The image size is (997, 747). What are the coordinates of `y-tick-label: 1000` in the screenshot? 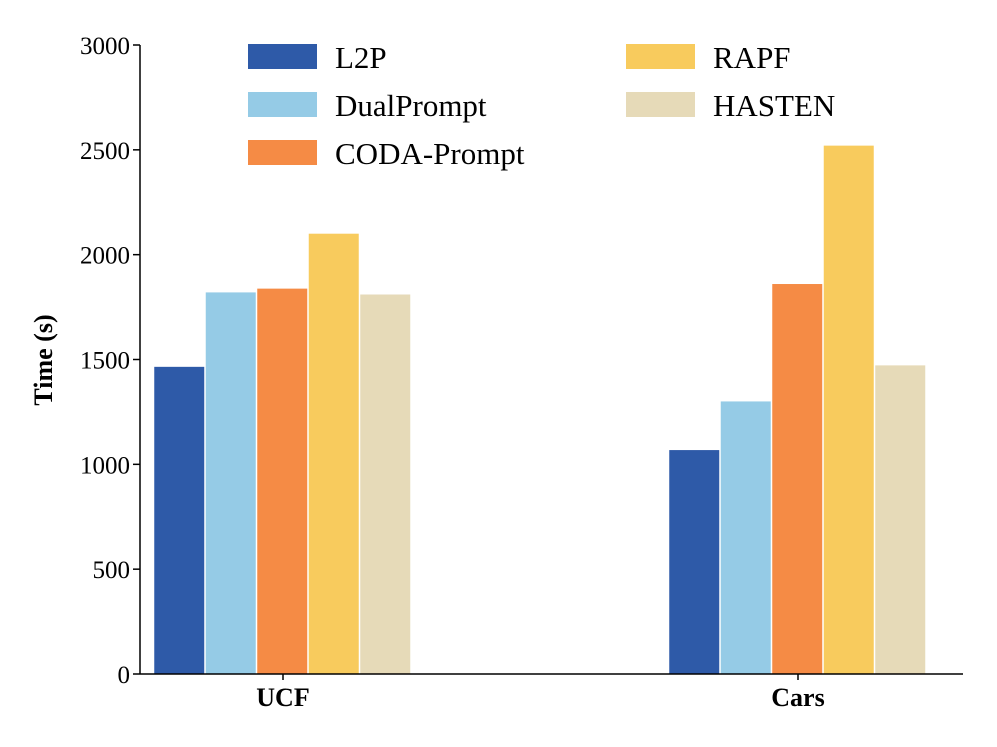 It's located at (105, 465).